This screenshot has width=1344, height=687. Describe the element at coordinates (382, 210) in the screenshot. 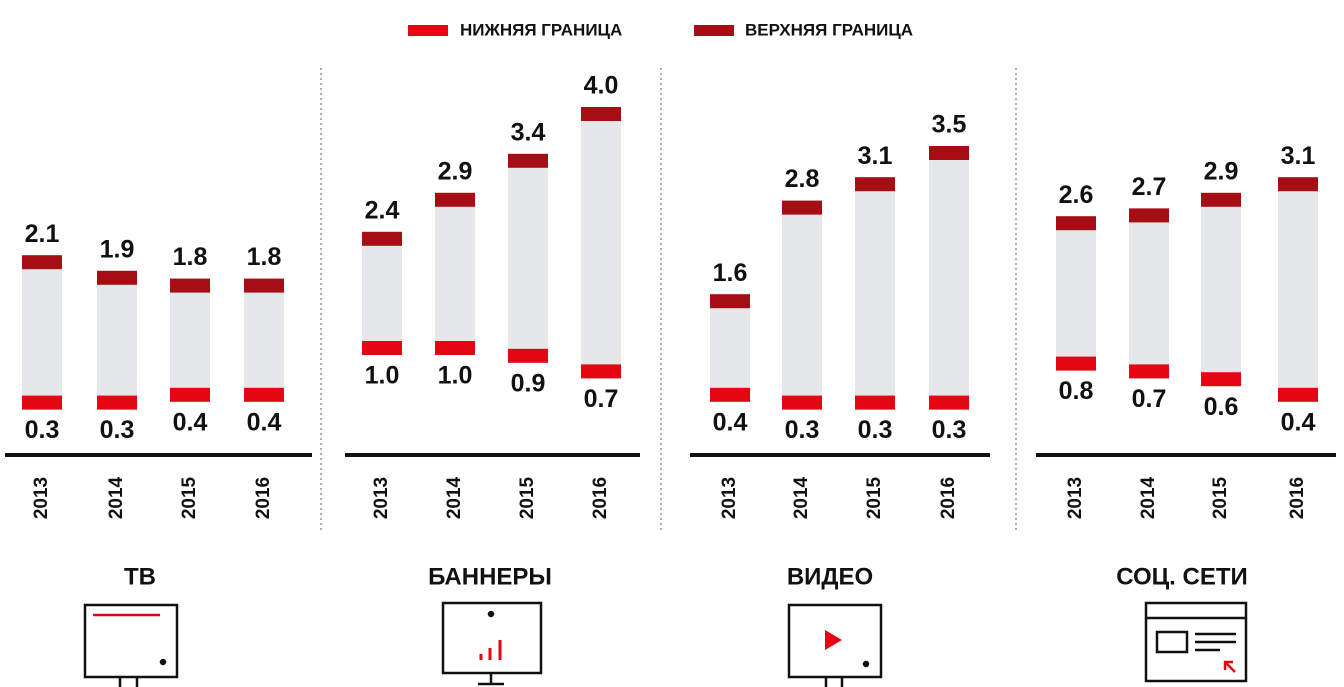

I see `value-label: 2.4` at that location.